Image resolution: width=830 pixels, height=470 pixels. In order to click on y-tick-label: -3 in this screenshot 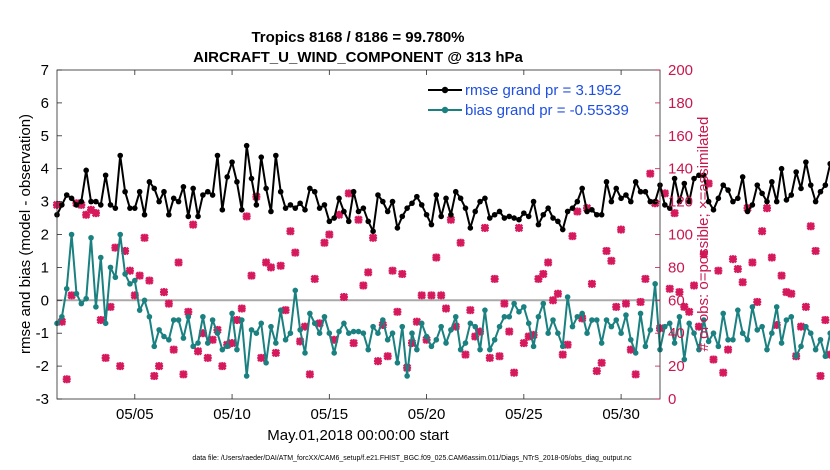, I will do `click(42, 399)`.